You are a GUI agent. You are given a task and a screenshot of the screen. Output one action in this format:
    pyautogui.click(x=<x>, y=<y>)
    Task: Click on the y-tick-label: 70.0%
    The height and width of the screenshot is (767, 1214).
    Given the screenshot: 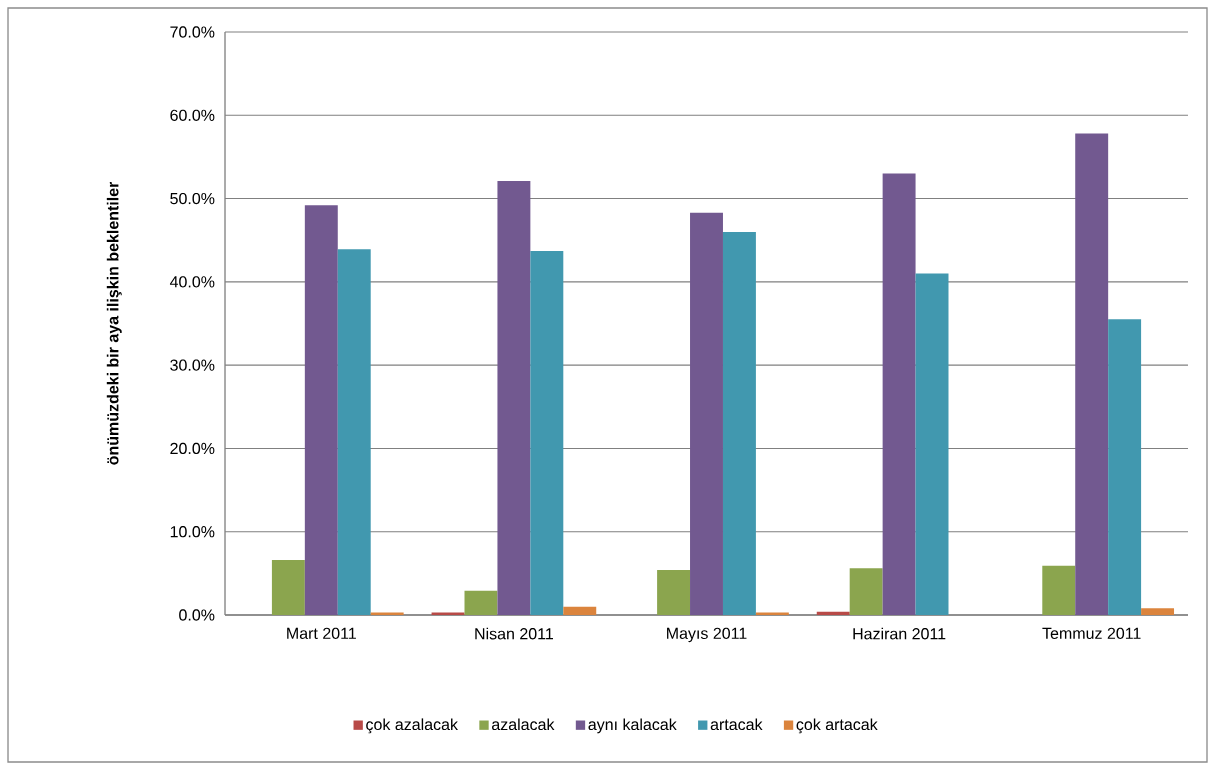 What is the action you would take?
    pyautogui.click(x=192, y=32)
    